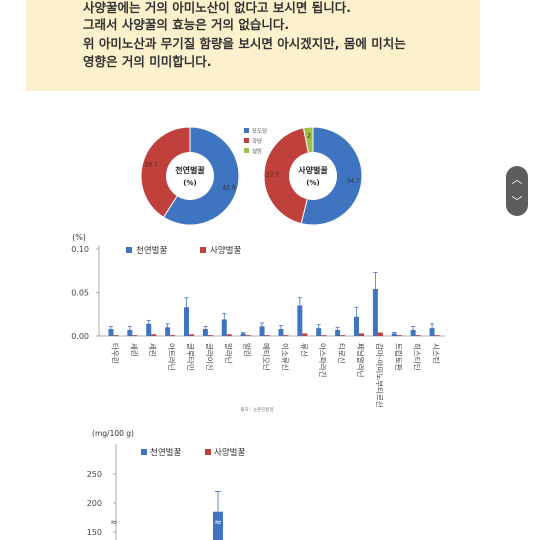 The height and width of the screenshot is (540, 540). Describe the element at coordinates (218, 523) in the screenshot. I see `bar-break-marker: ≈` at that location.